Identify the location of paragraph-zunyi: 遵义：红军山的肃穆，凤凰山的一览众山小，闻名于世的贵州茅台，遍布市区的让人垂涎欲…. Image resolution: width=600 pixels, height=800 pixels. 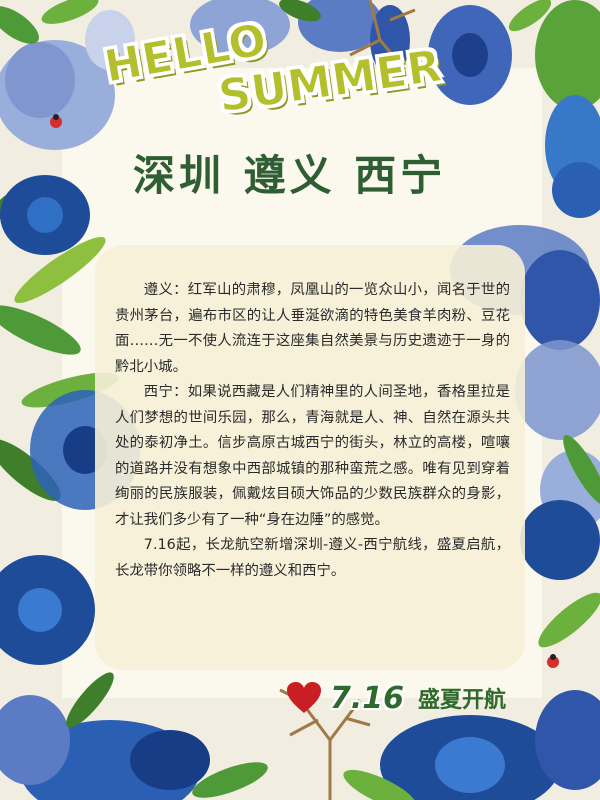
(312, 328).